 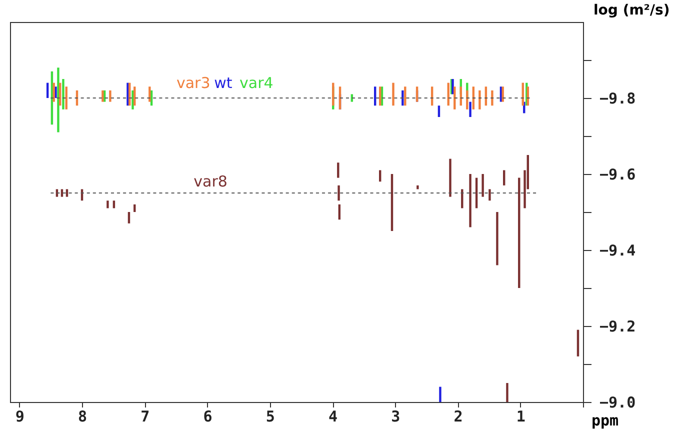 I want to click on y-axis-title: log (m²/s), so click(x=632, y=10).